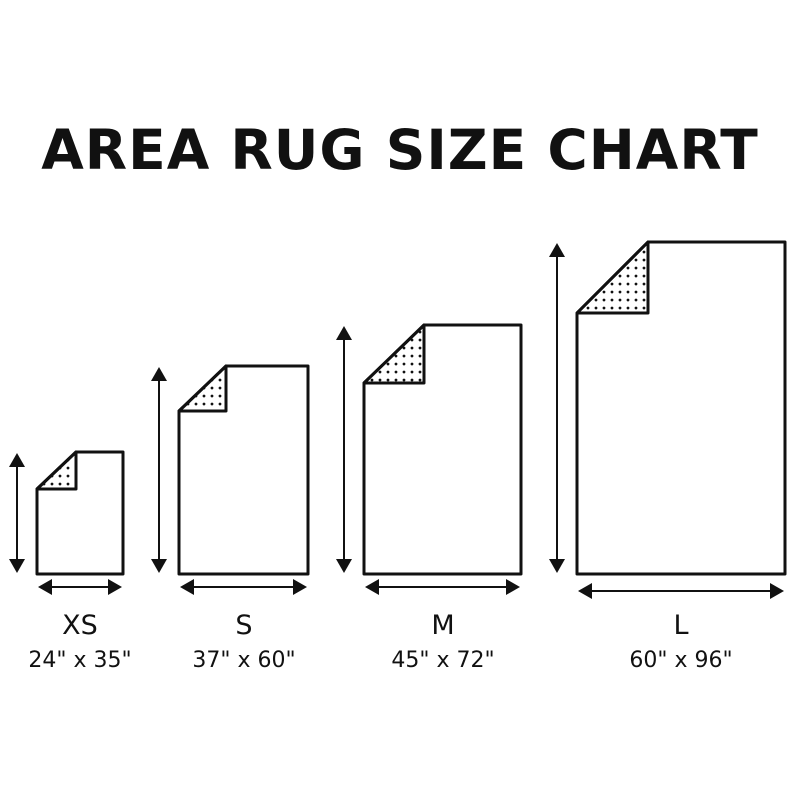 The image size is (800, 800). What do you see at coordinates (400, 150) in the screenshot?
I see `page-title: AREA RUG SIZE CHART` at bounding box center [400, 150].